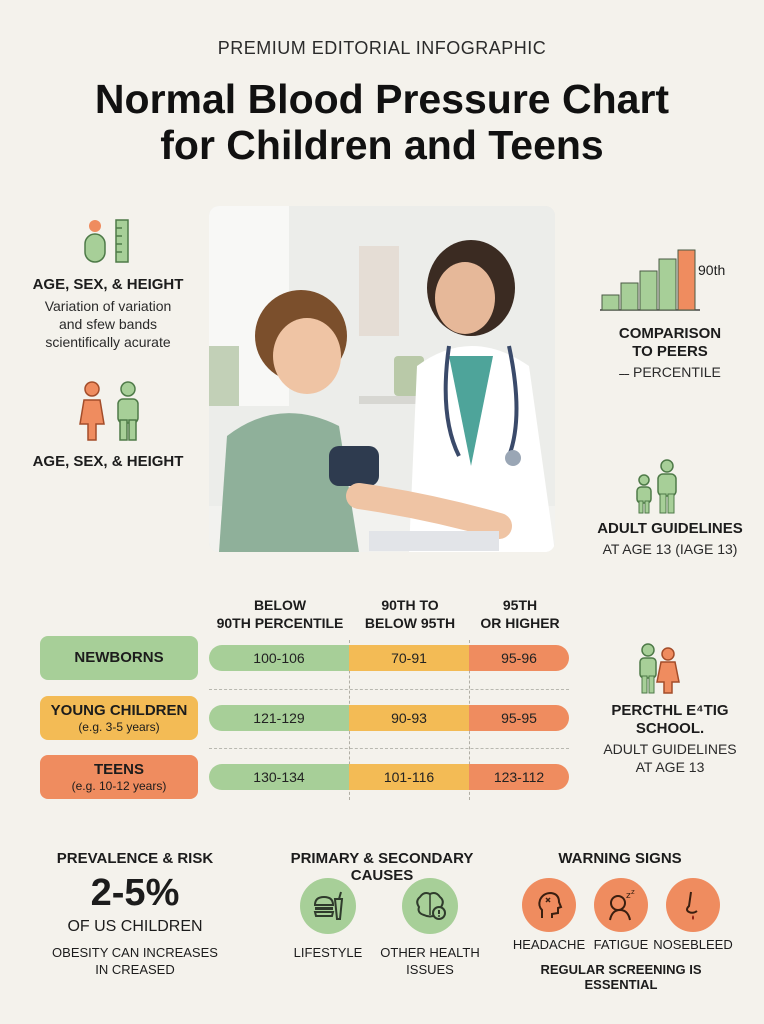  I want to click on screening-footer: REGULAR SCREENING IS ESSENTIAL, so click(621, 977).